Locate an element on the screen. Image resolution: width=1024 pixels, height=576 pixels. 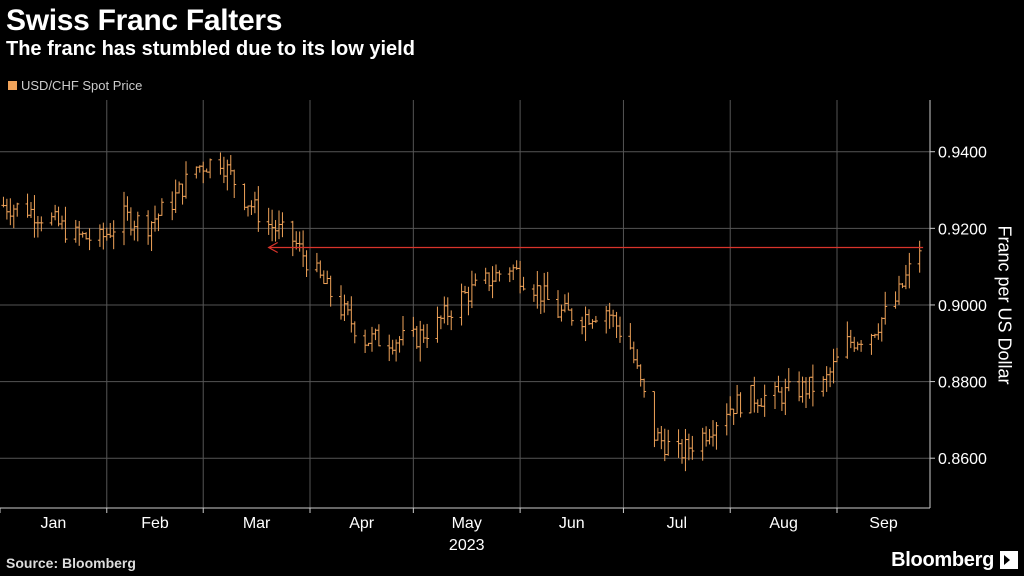
x-tick-label: Apr is located at coordinates (362, 523).